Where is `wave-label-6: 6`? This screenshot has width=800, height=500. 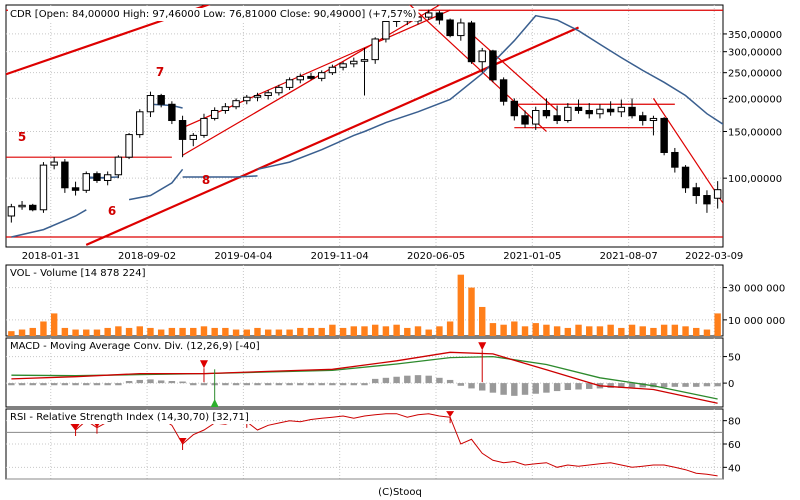
wave-label-6: 6 is located at coordinates (112, 211).